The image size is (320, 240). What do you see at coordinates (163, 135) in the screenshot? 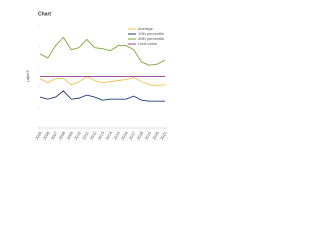
I see `x-tick-label: 2021` at bounding box center [163, 135].